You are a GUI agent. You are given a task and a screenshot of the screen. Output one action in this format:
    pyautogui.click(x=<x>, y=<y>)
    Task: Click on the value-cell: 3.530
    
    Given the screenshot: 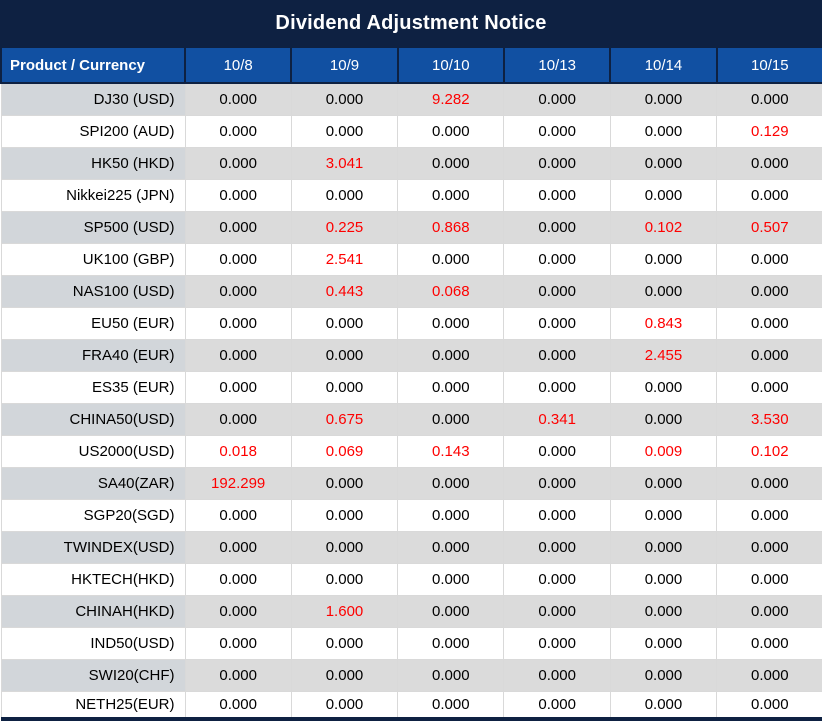 What is the action you would take?
    pyautogui.click(x=769, y=419)
    